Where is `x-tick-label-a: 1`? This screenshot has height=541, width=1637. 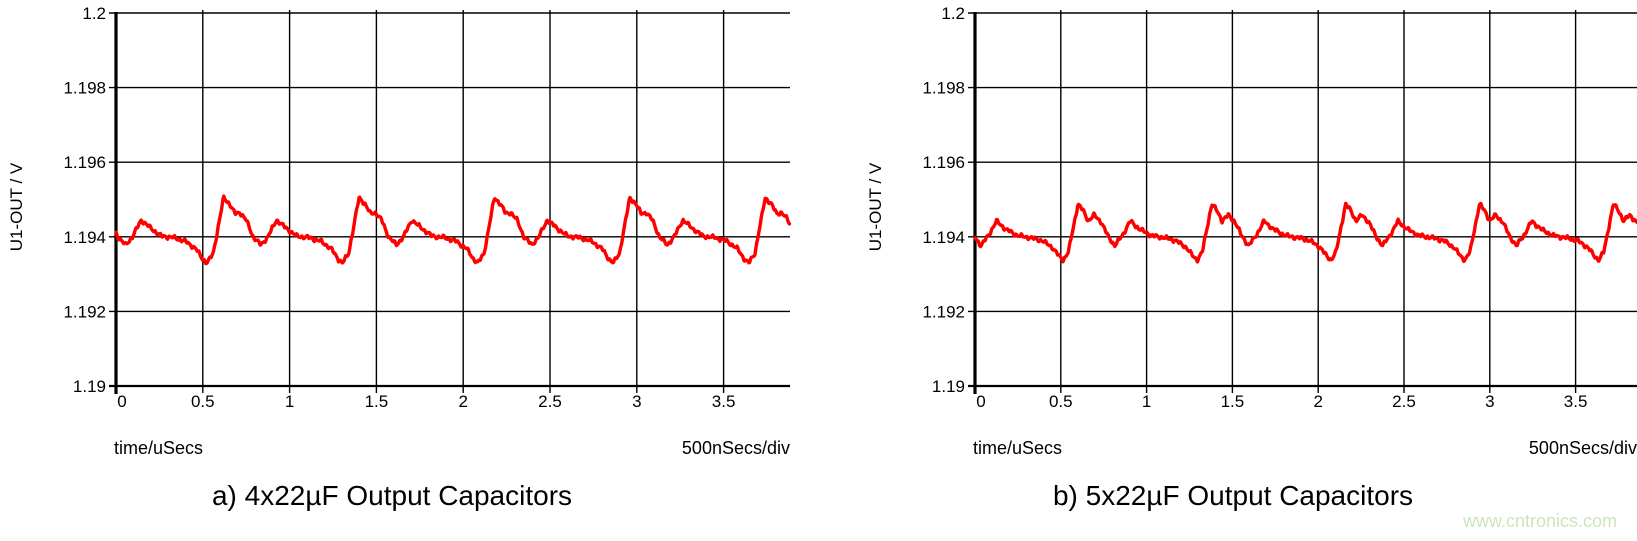
x-tick-label-a: 1 is located at coordinates (289, 401).